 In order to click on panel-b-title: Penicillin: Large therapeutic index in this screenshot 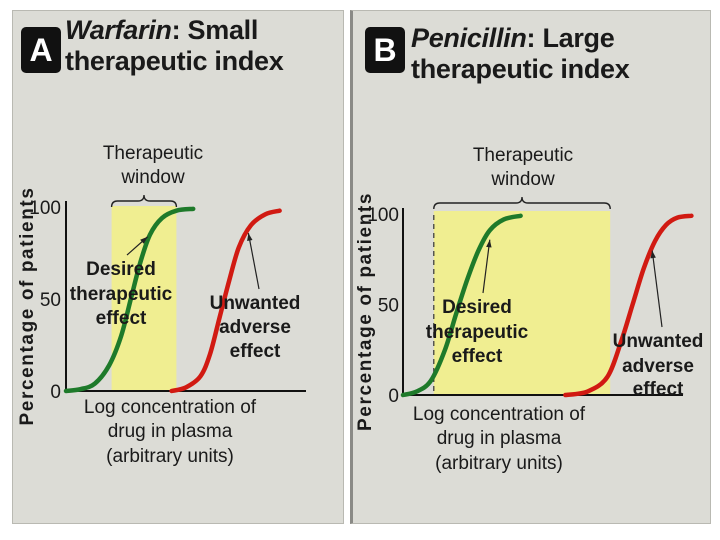, I will do `click(520, 54)`.